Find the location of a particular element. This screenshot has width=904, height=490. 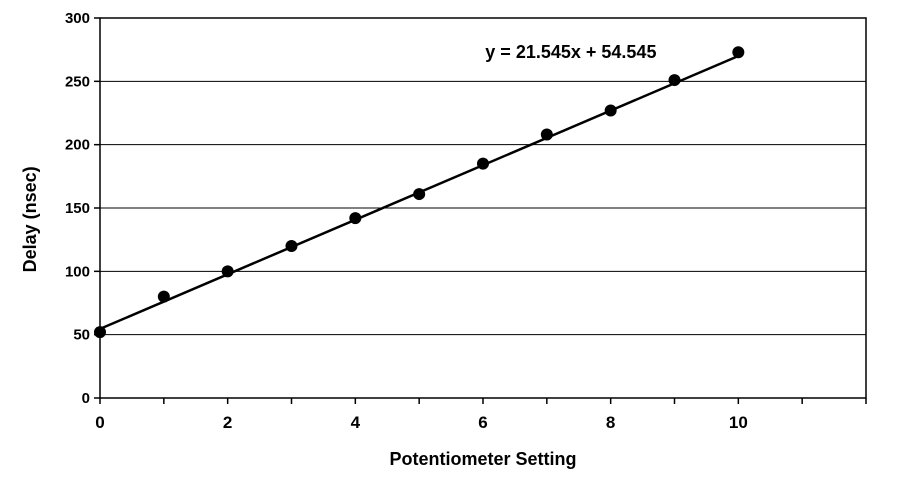

y-tick-label: 0 is located at coordinates (86, 398).